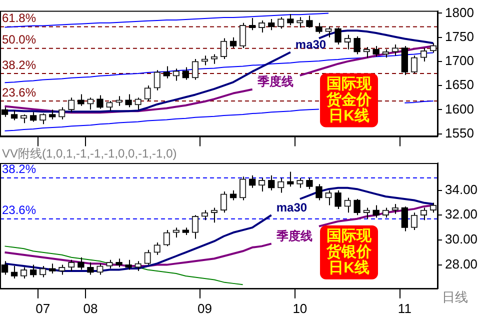 The image size is (480, 320). Describe the element at coordinates (459, 84) in the screenshot. I see `y-tick-label: 1650` at that location.